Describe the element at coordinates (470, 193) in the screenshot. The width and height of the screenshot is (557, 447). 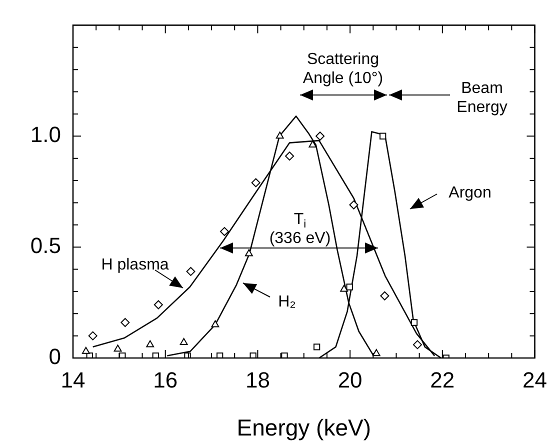
I see `annotation: Argon` at that location.